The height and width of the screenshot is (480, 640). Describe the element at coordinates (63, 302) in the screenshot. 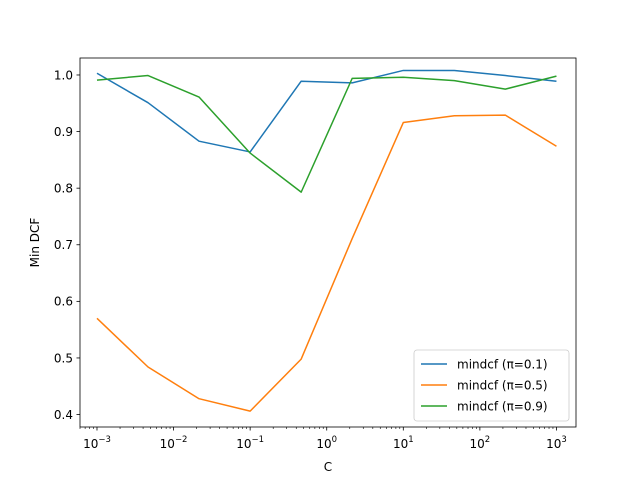

I see `y-tick-label: 0.6` at that location.